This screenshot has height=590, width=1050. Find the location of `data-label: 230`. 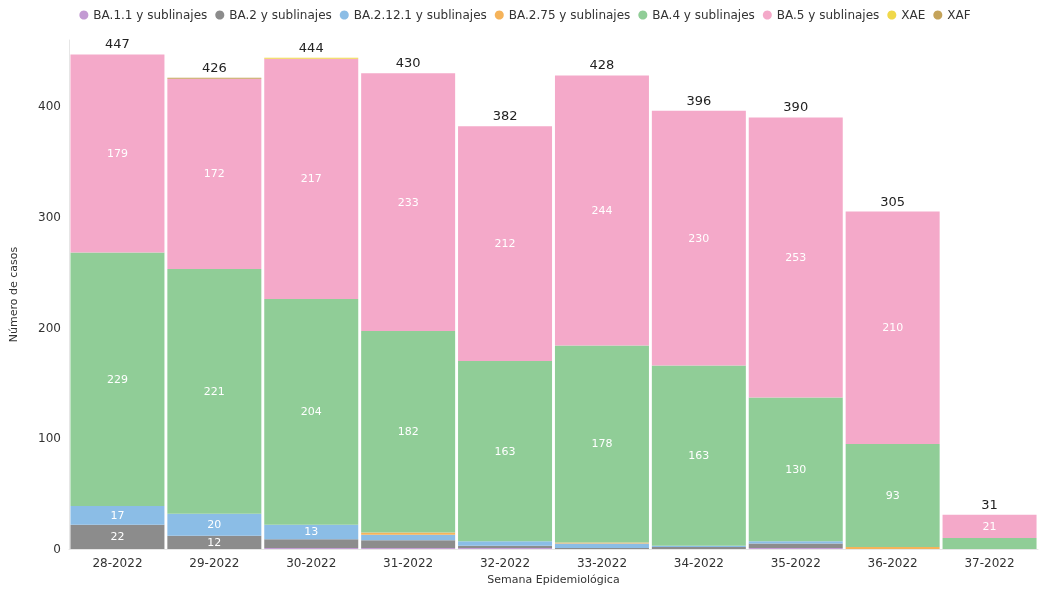

data-label: 230 is located at coordinates (699, 238).